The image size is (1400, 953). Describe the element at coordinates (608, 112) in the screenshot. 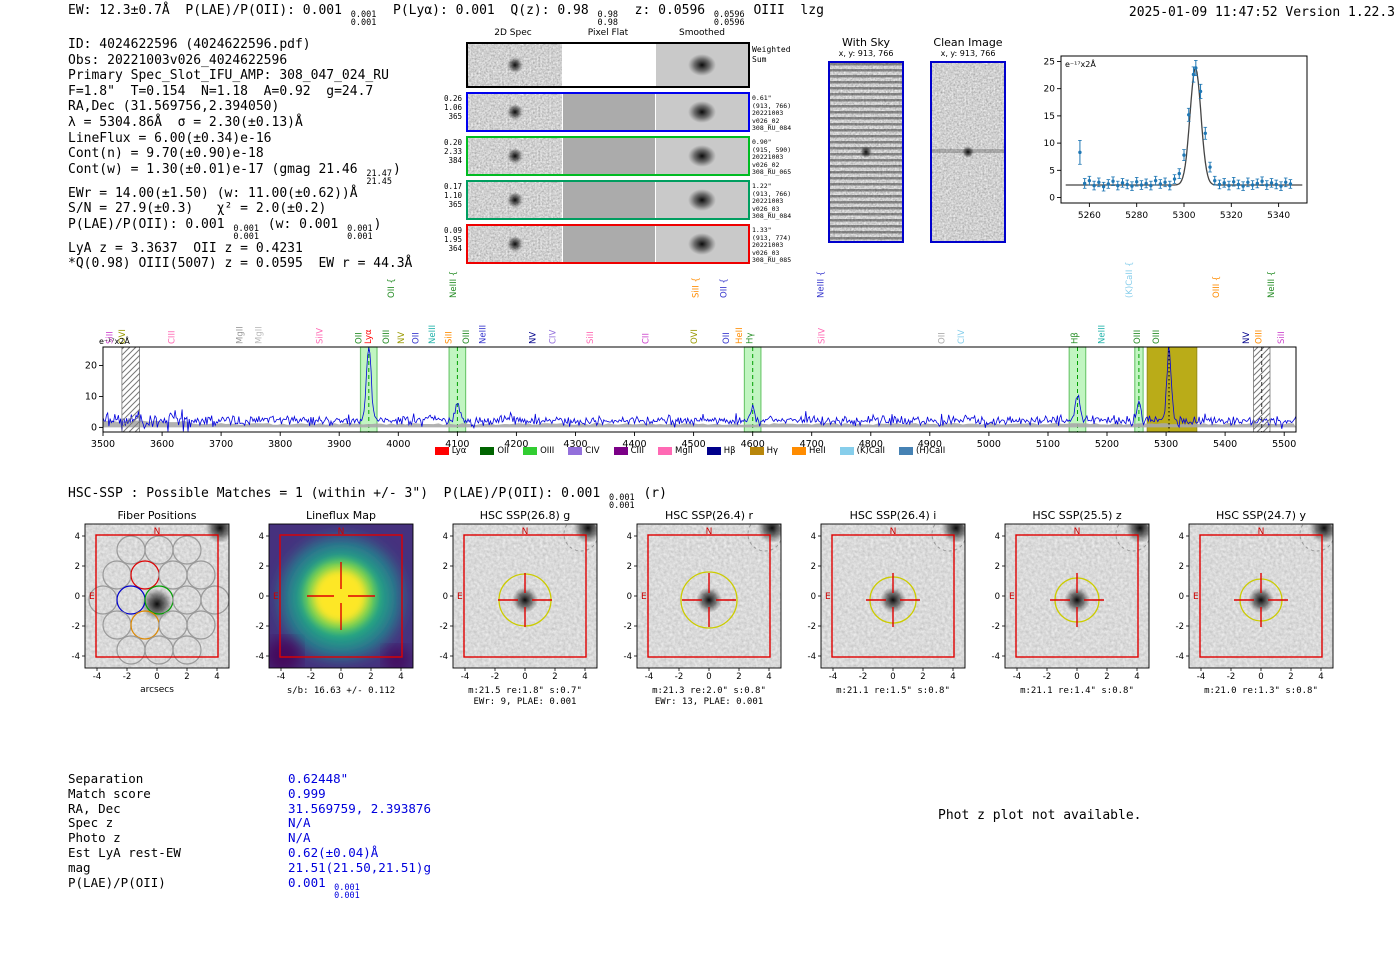

I see `spec2d-row` at that location.